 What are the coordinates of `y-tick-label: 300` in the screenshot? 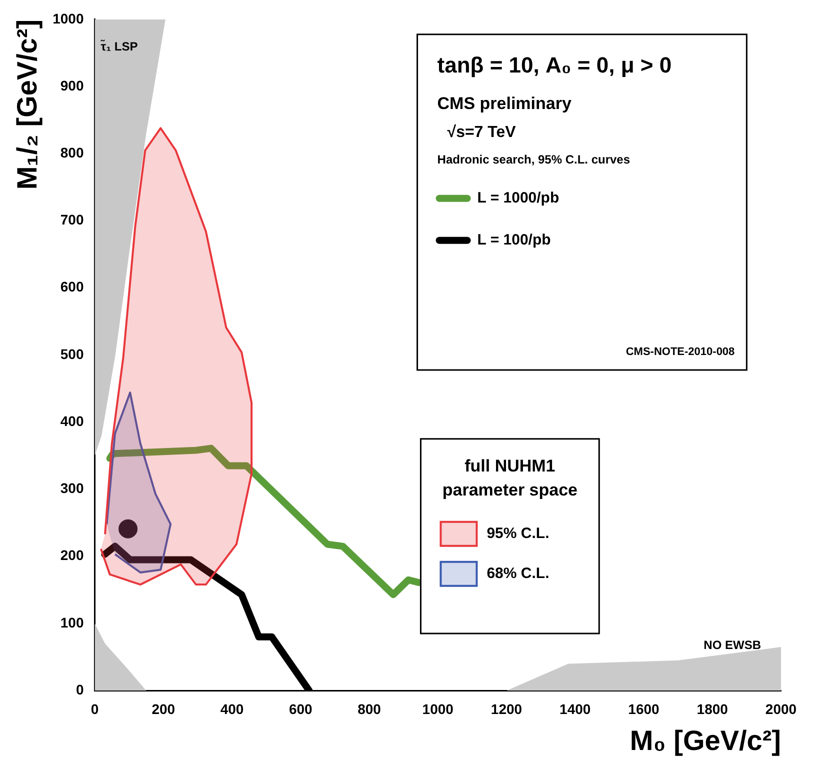 It's located at (72, 488).